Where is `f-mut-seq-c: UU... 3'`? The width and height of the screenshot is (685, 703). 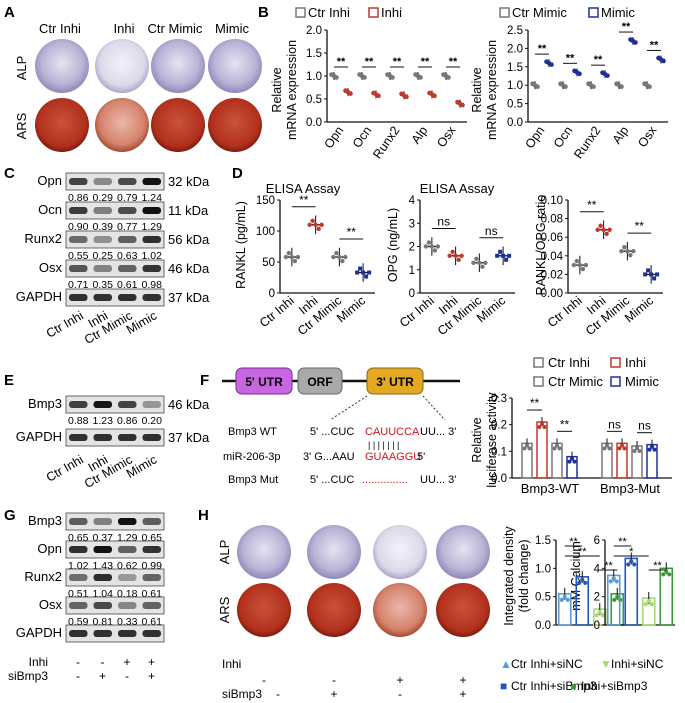 f-mut-seq-c: UU... 3' is located at coordinates (438, 480).